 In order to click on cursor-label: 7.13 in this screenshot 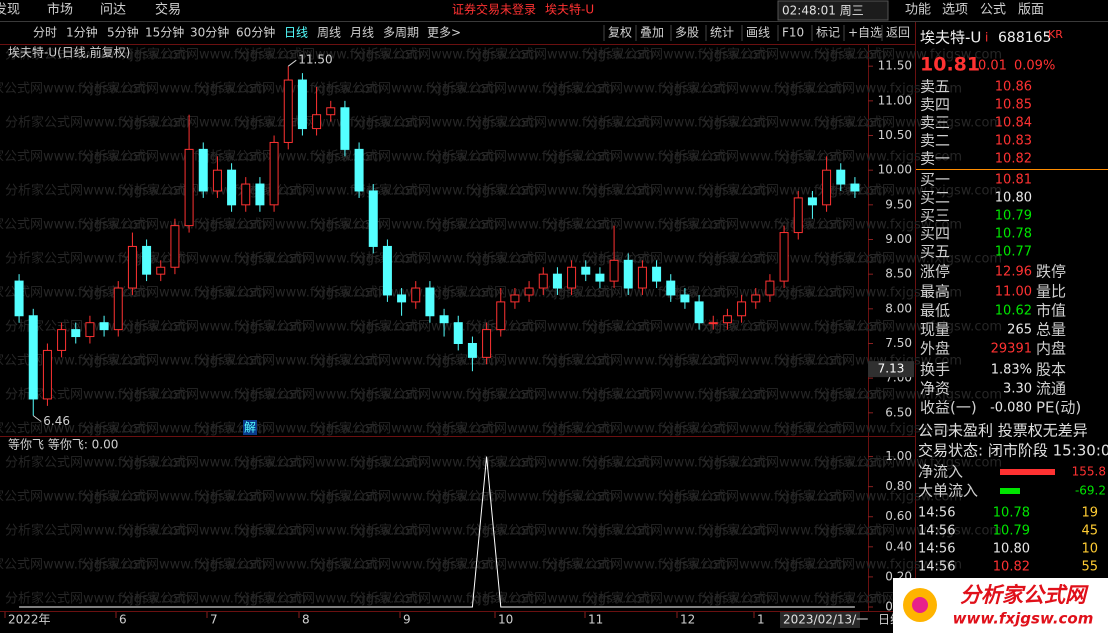, I will do `click(891, 369)`.